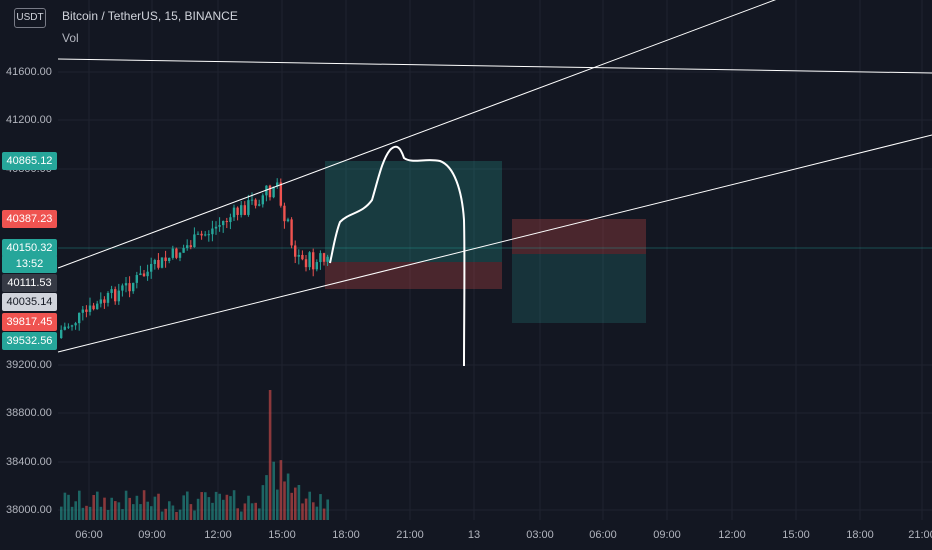 This screenshot has height=550, width=932. Describe the element at coordinates (194, 455) in the screenshot. I see `volume-bars` at that location.